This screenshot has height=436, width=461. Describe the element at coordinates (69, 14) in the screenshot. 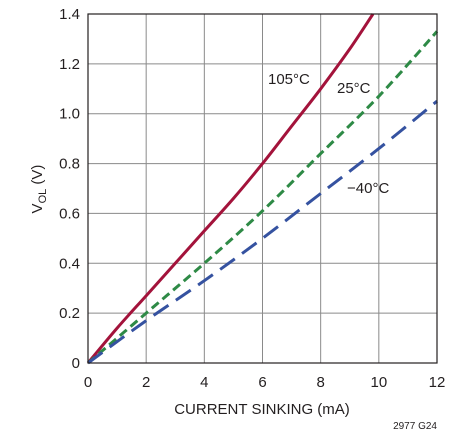

I see `y-tick-label: 1.4` at that location.